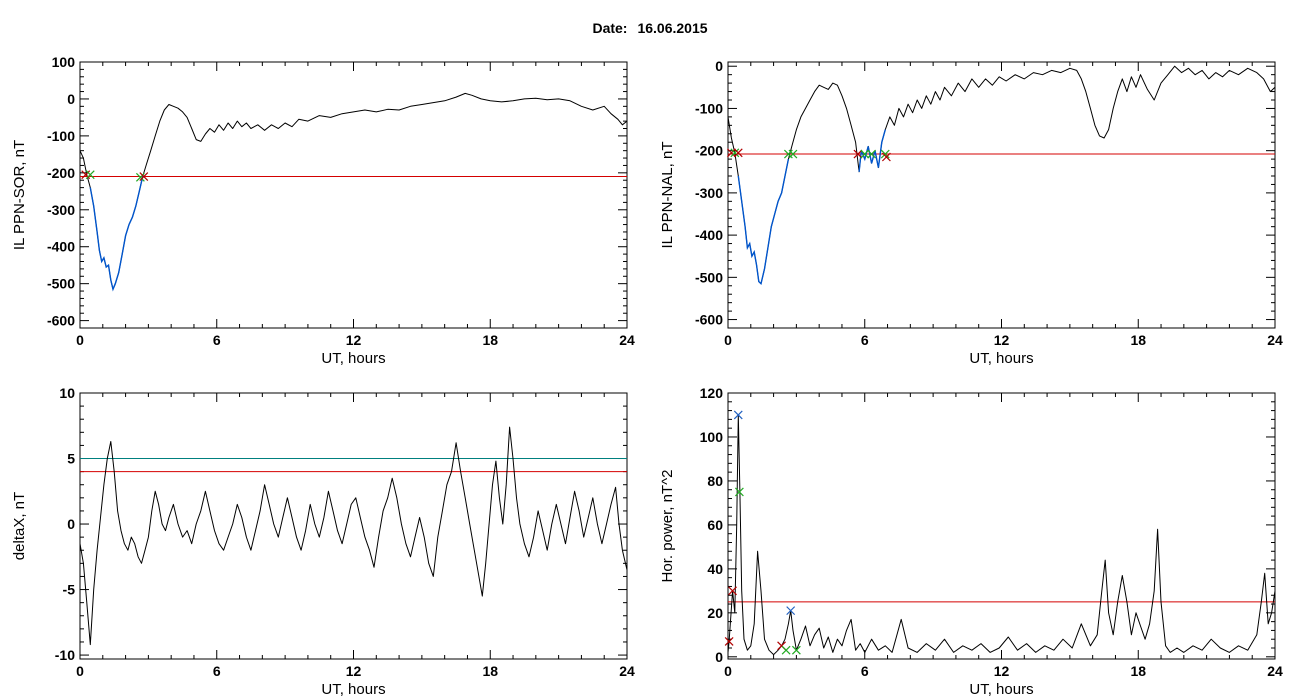 This screenshot has width=1300, height=700. Describe the element at coordinates (667, 526) in the screenshot. I see `y-axis-title: Hor. power, nT^2` at that location.